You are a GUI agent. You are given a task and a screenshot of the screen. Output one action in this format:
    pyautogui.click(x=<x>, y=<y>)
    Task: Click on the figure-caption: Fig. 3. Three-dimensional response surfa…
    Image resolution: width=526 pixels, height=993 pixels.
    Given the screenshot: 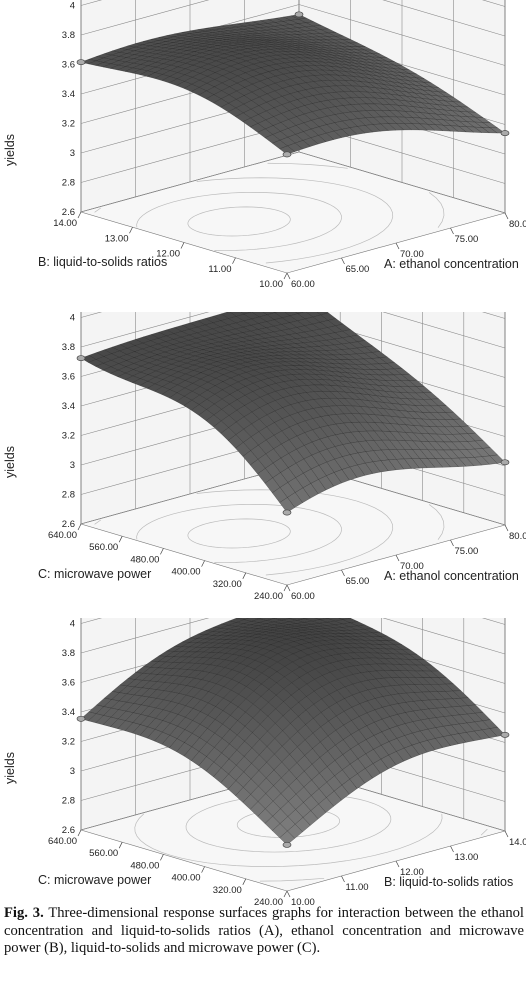 What is the action you would take?
    pyautogui.click(x=264, y=931)
    